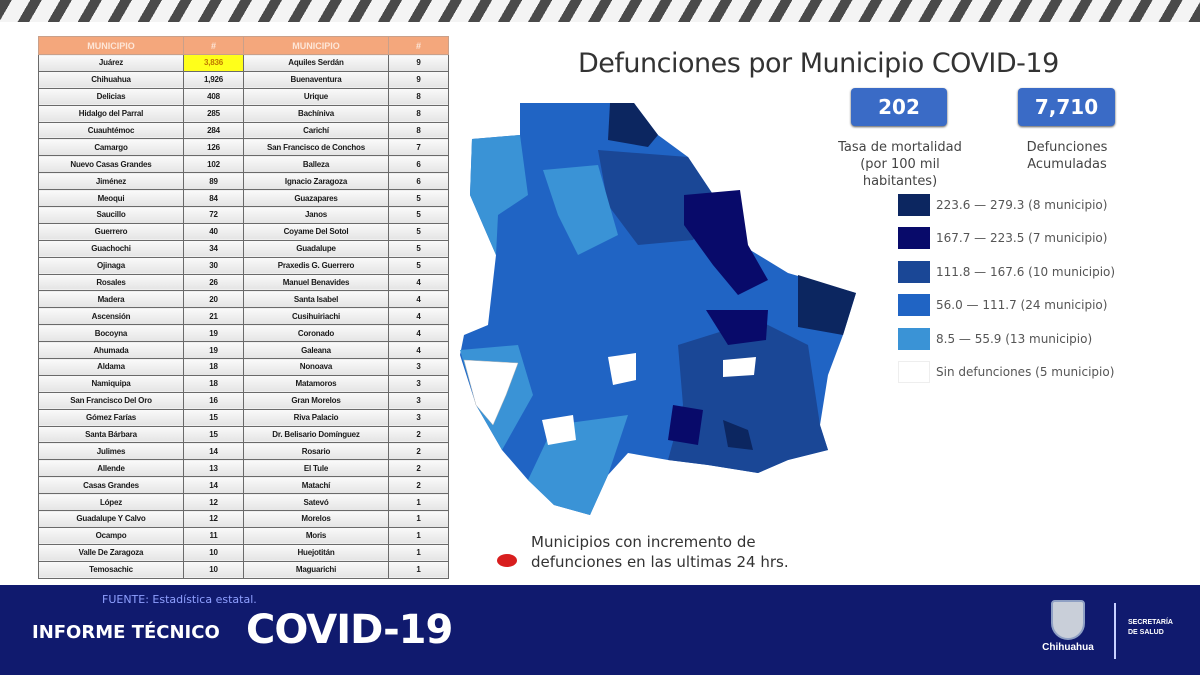  I want to click on municipio-cell: Valle De Zaragoza, so click(111, 552).